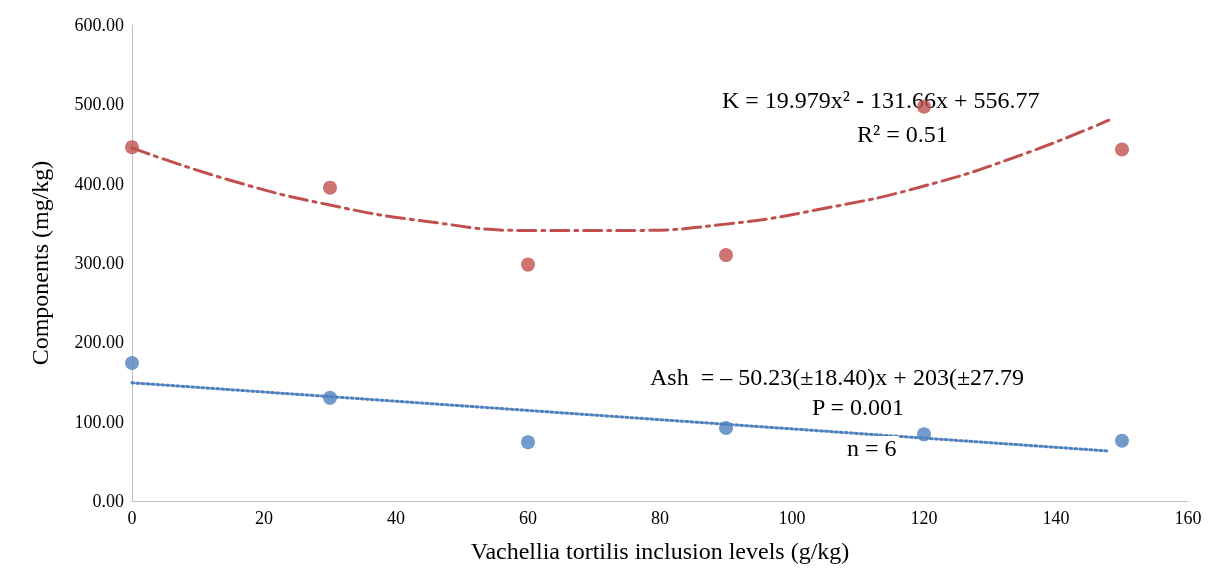 The width and height of the screenshot is (1220, 585). Describe the element at coordinates (924, 518) in the screenshot. I see `x-tick-label: 120` at that location.